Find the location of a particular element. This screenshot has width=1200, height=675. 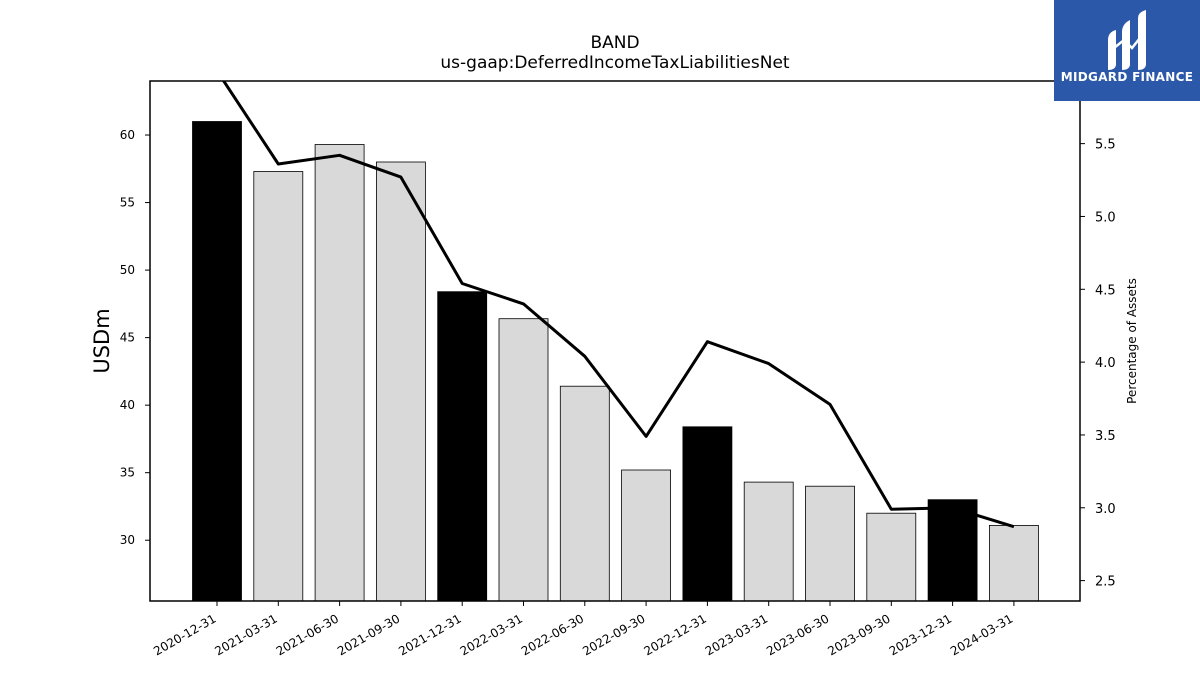

chart-subtitle: us-gaap:DeferredIncomeTaxLiabilitiesNet is located at coordinates (615, 63).